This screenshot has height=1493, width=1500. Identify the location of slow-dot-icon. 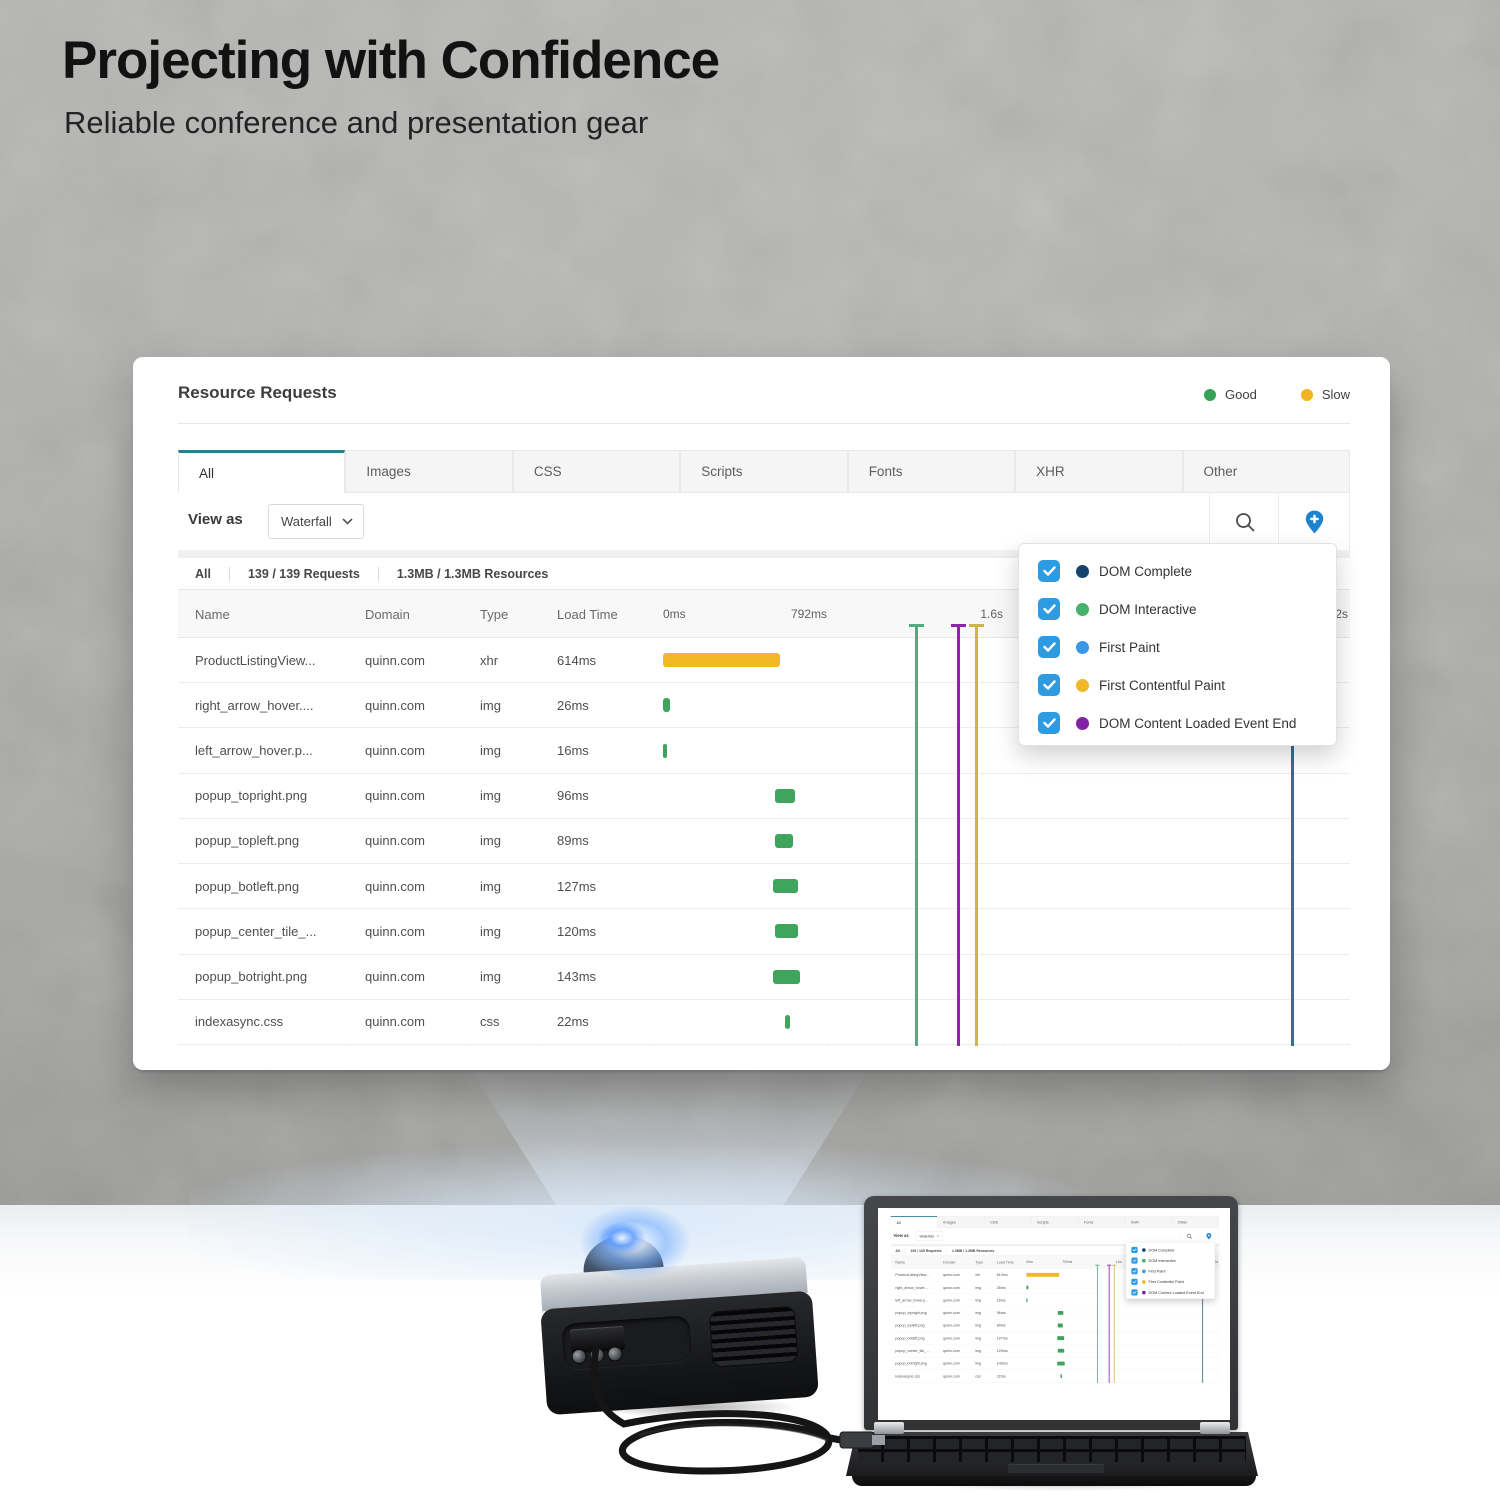
(1306, 394).